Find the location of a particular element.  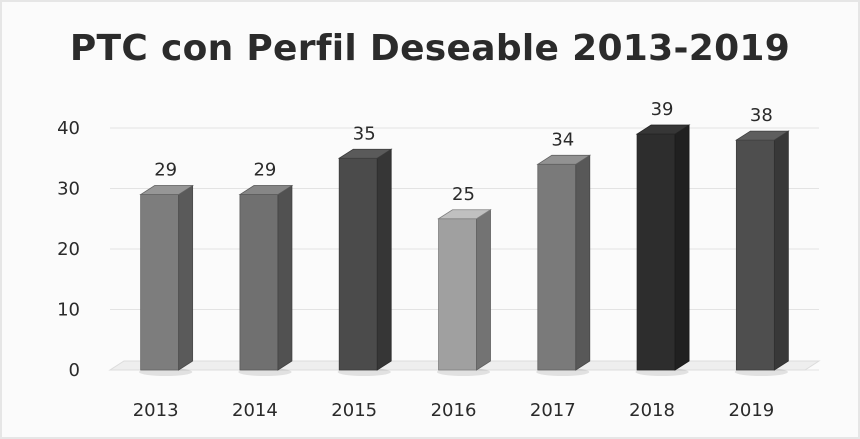

x-tick-label: 2013 is located at coordinates (156, 410).